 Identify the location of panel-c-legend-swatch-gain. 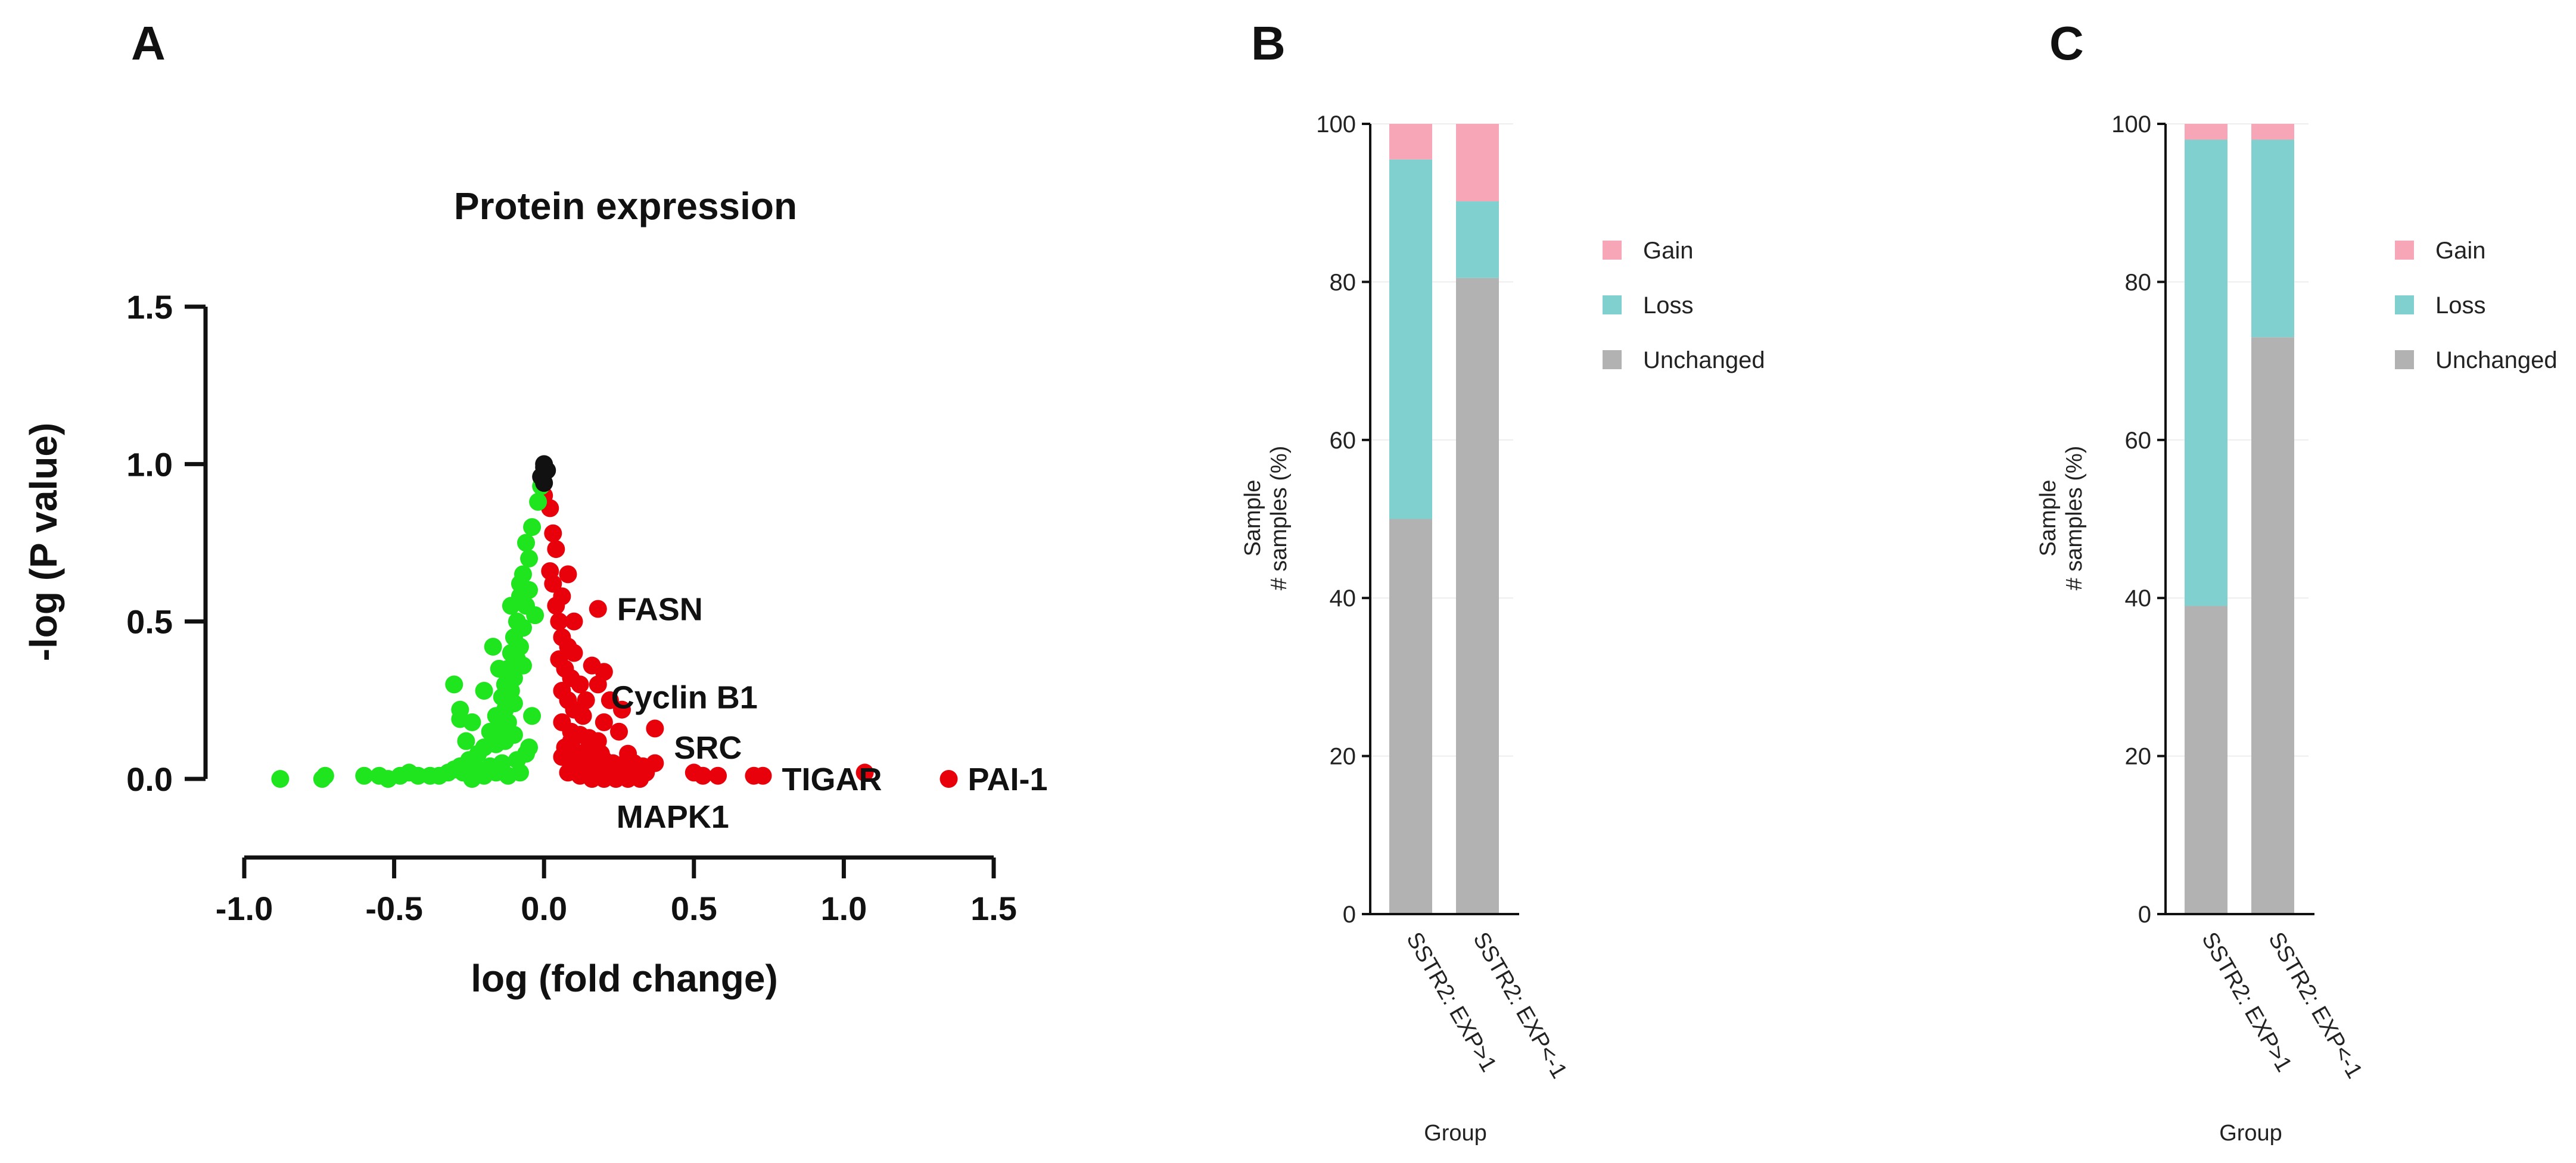
(2404, 250).